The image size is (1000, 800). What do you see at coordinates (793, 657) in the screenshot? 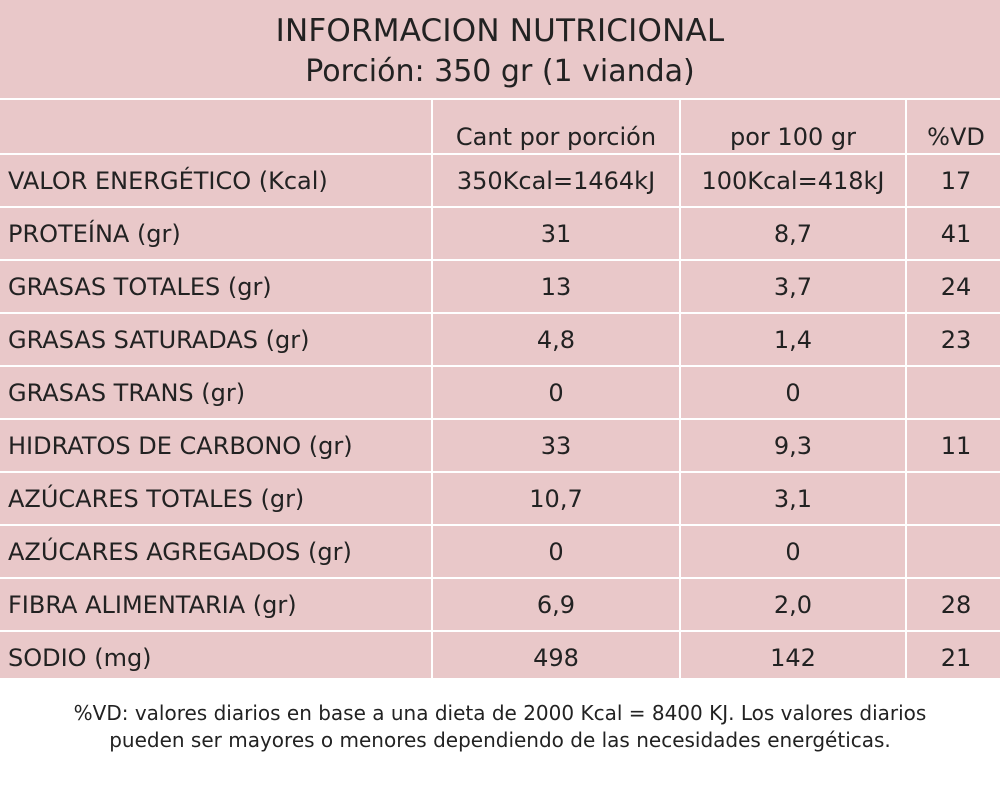
I see `per-100-value: 142` at bounding box center [793, 657].